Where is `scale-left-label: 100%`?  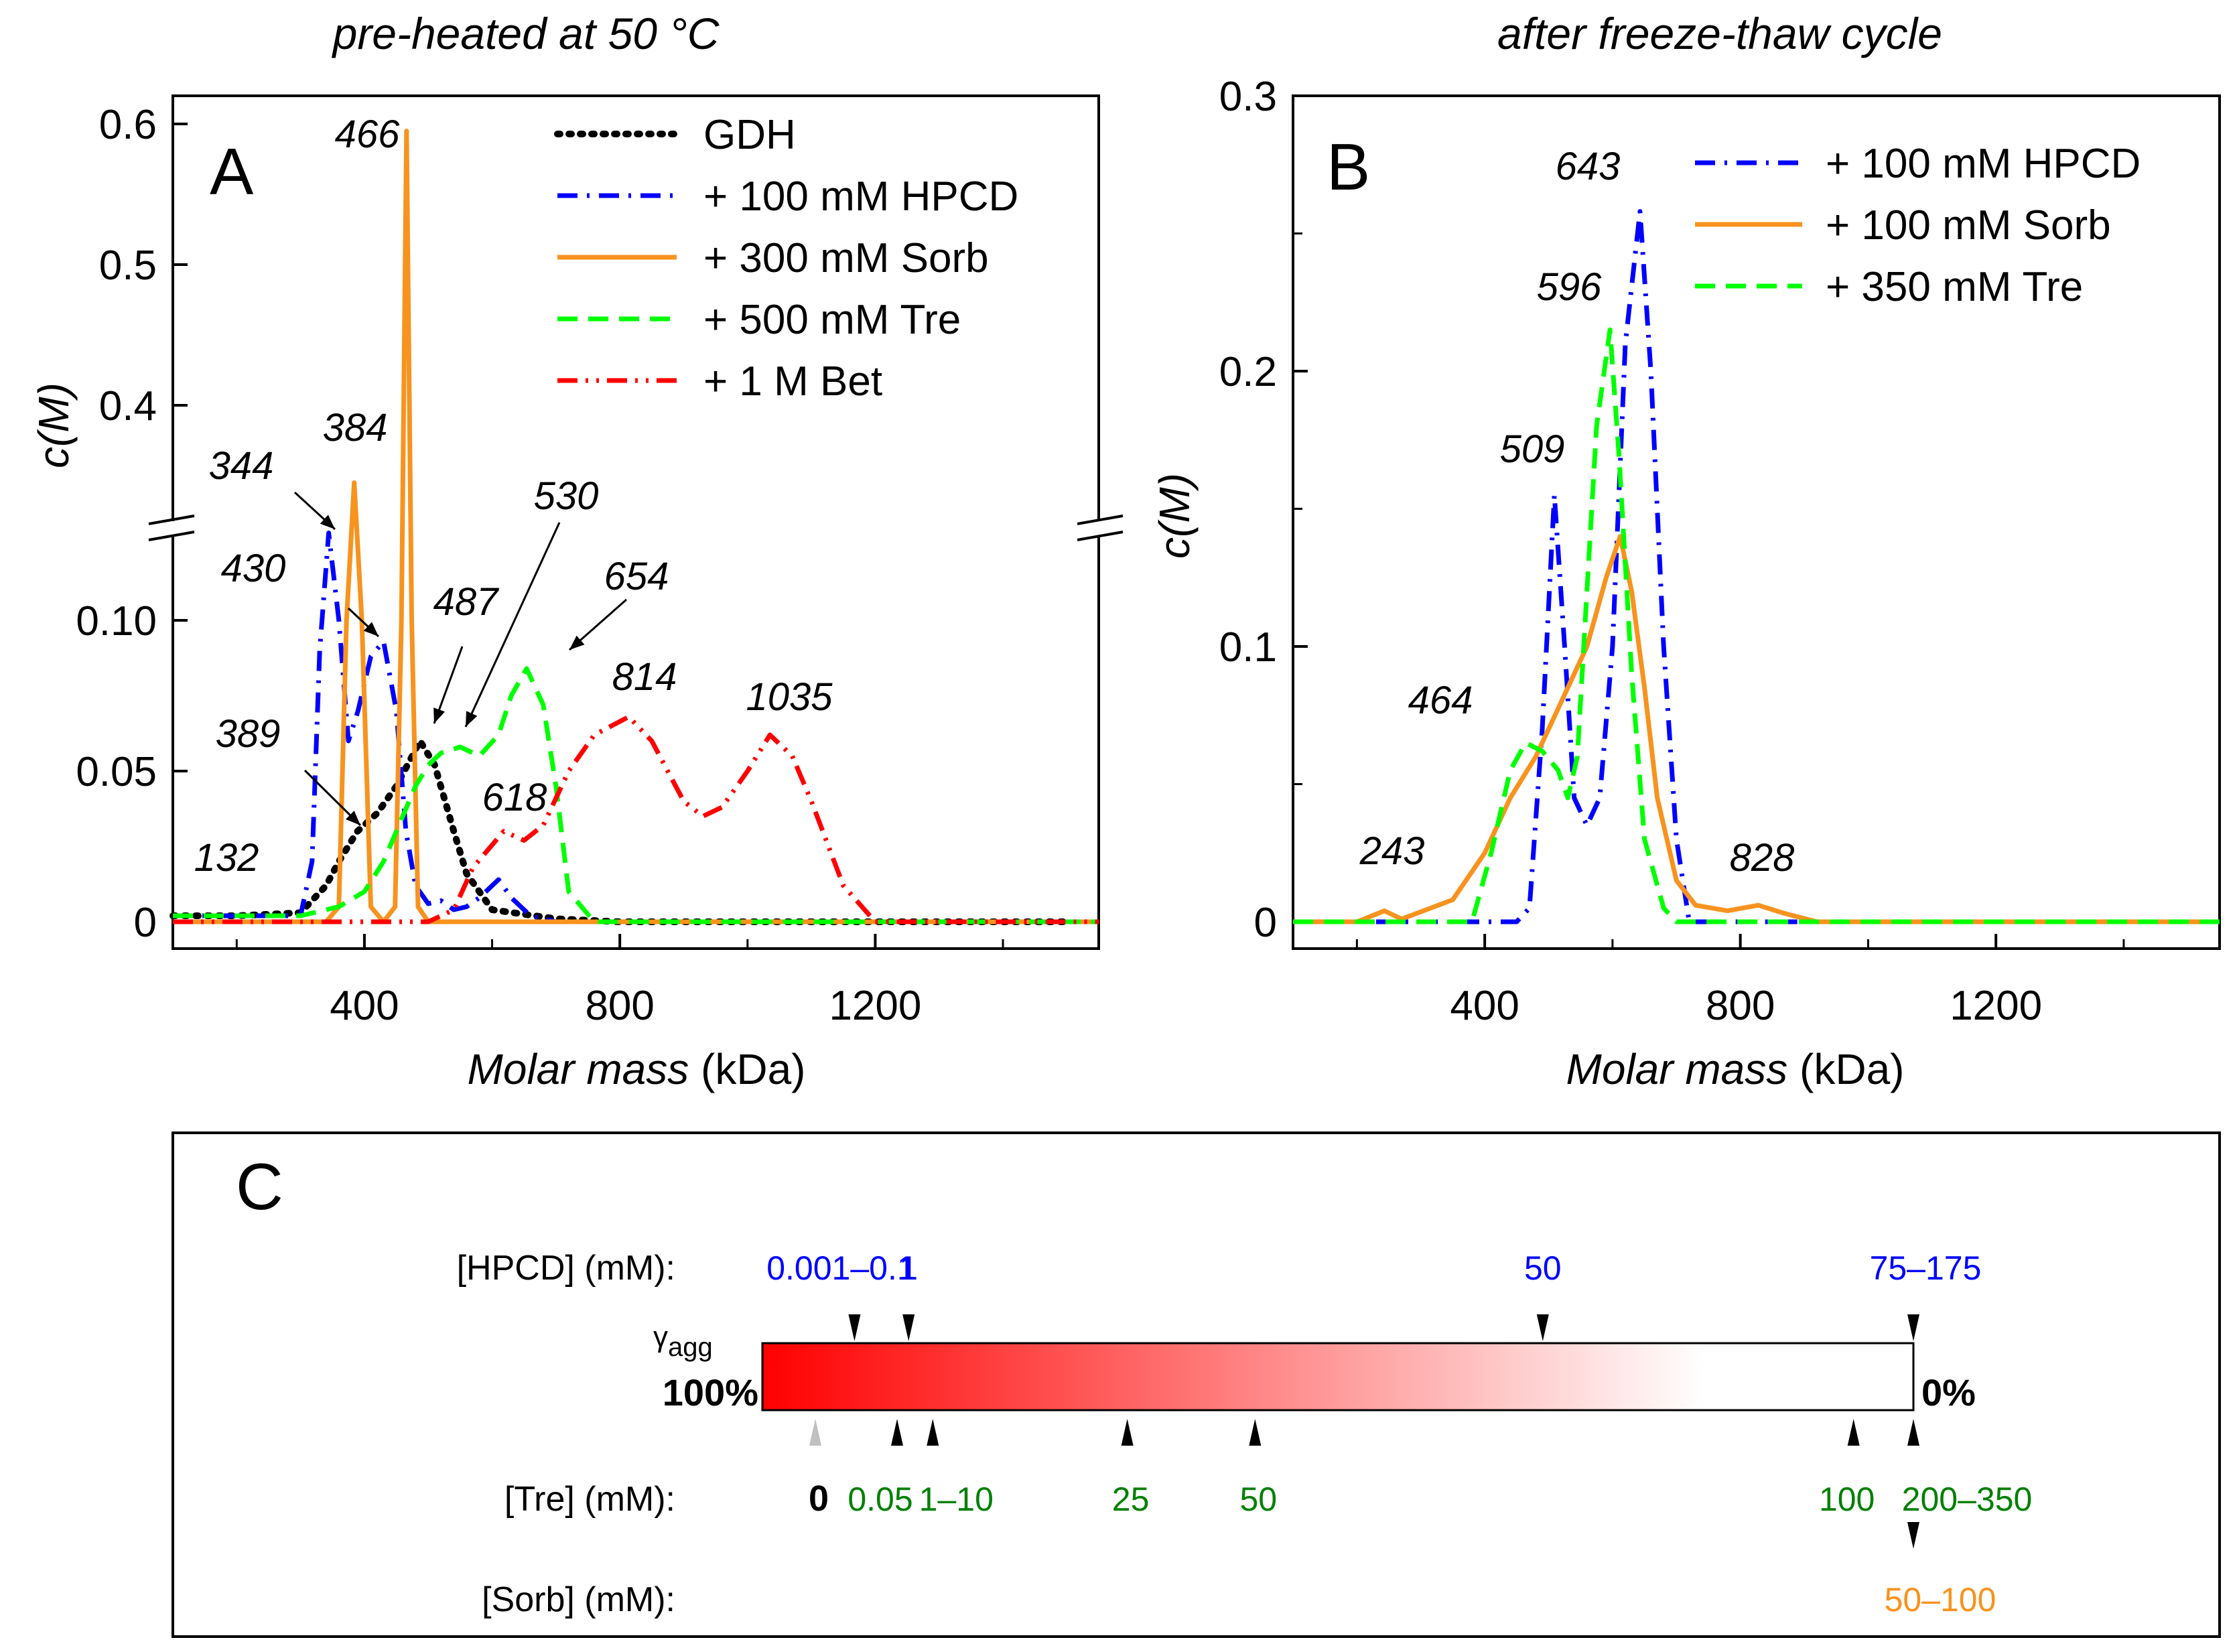
scale-left-label: 100% is located at coordinates (710, 1392).